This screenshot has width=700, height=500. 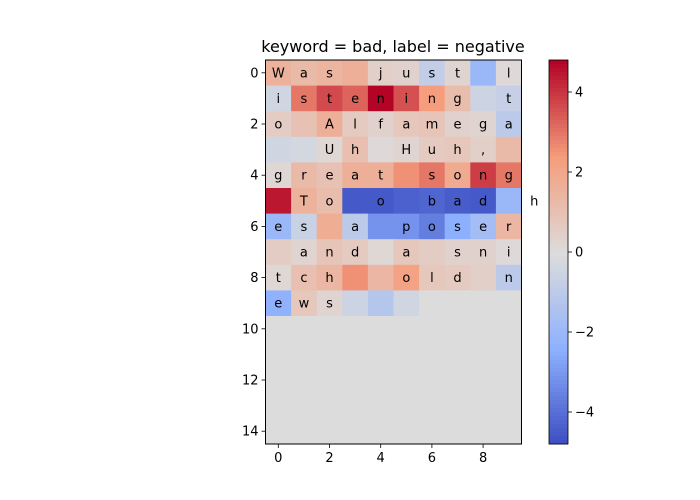 I want to click on y-tick-label: 4, so click(x=254, y=176).